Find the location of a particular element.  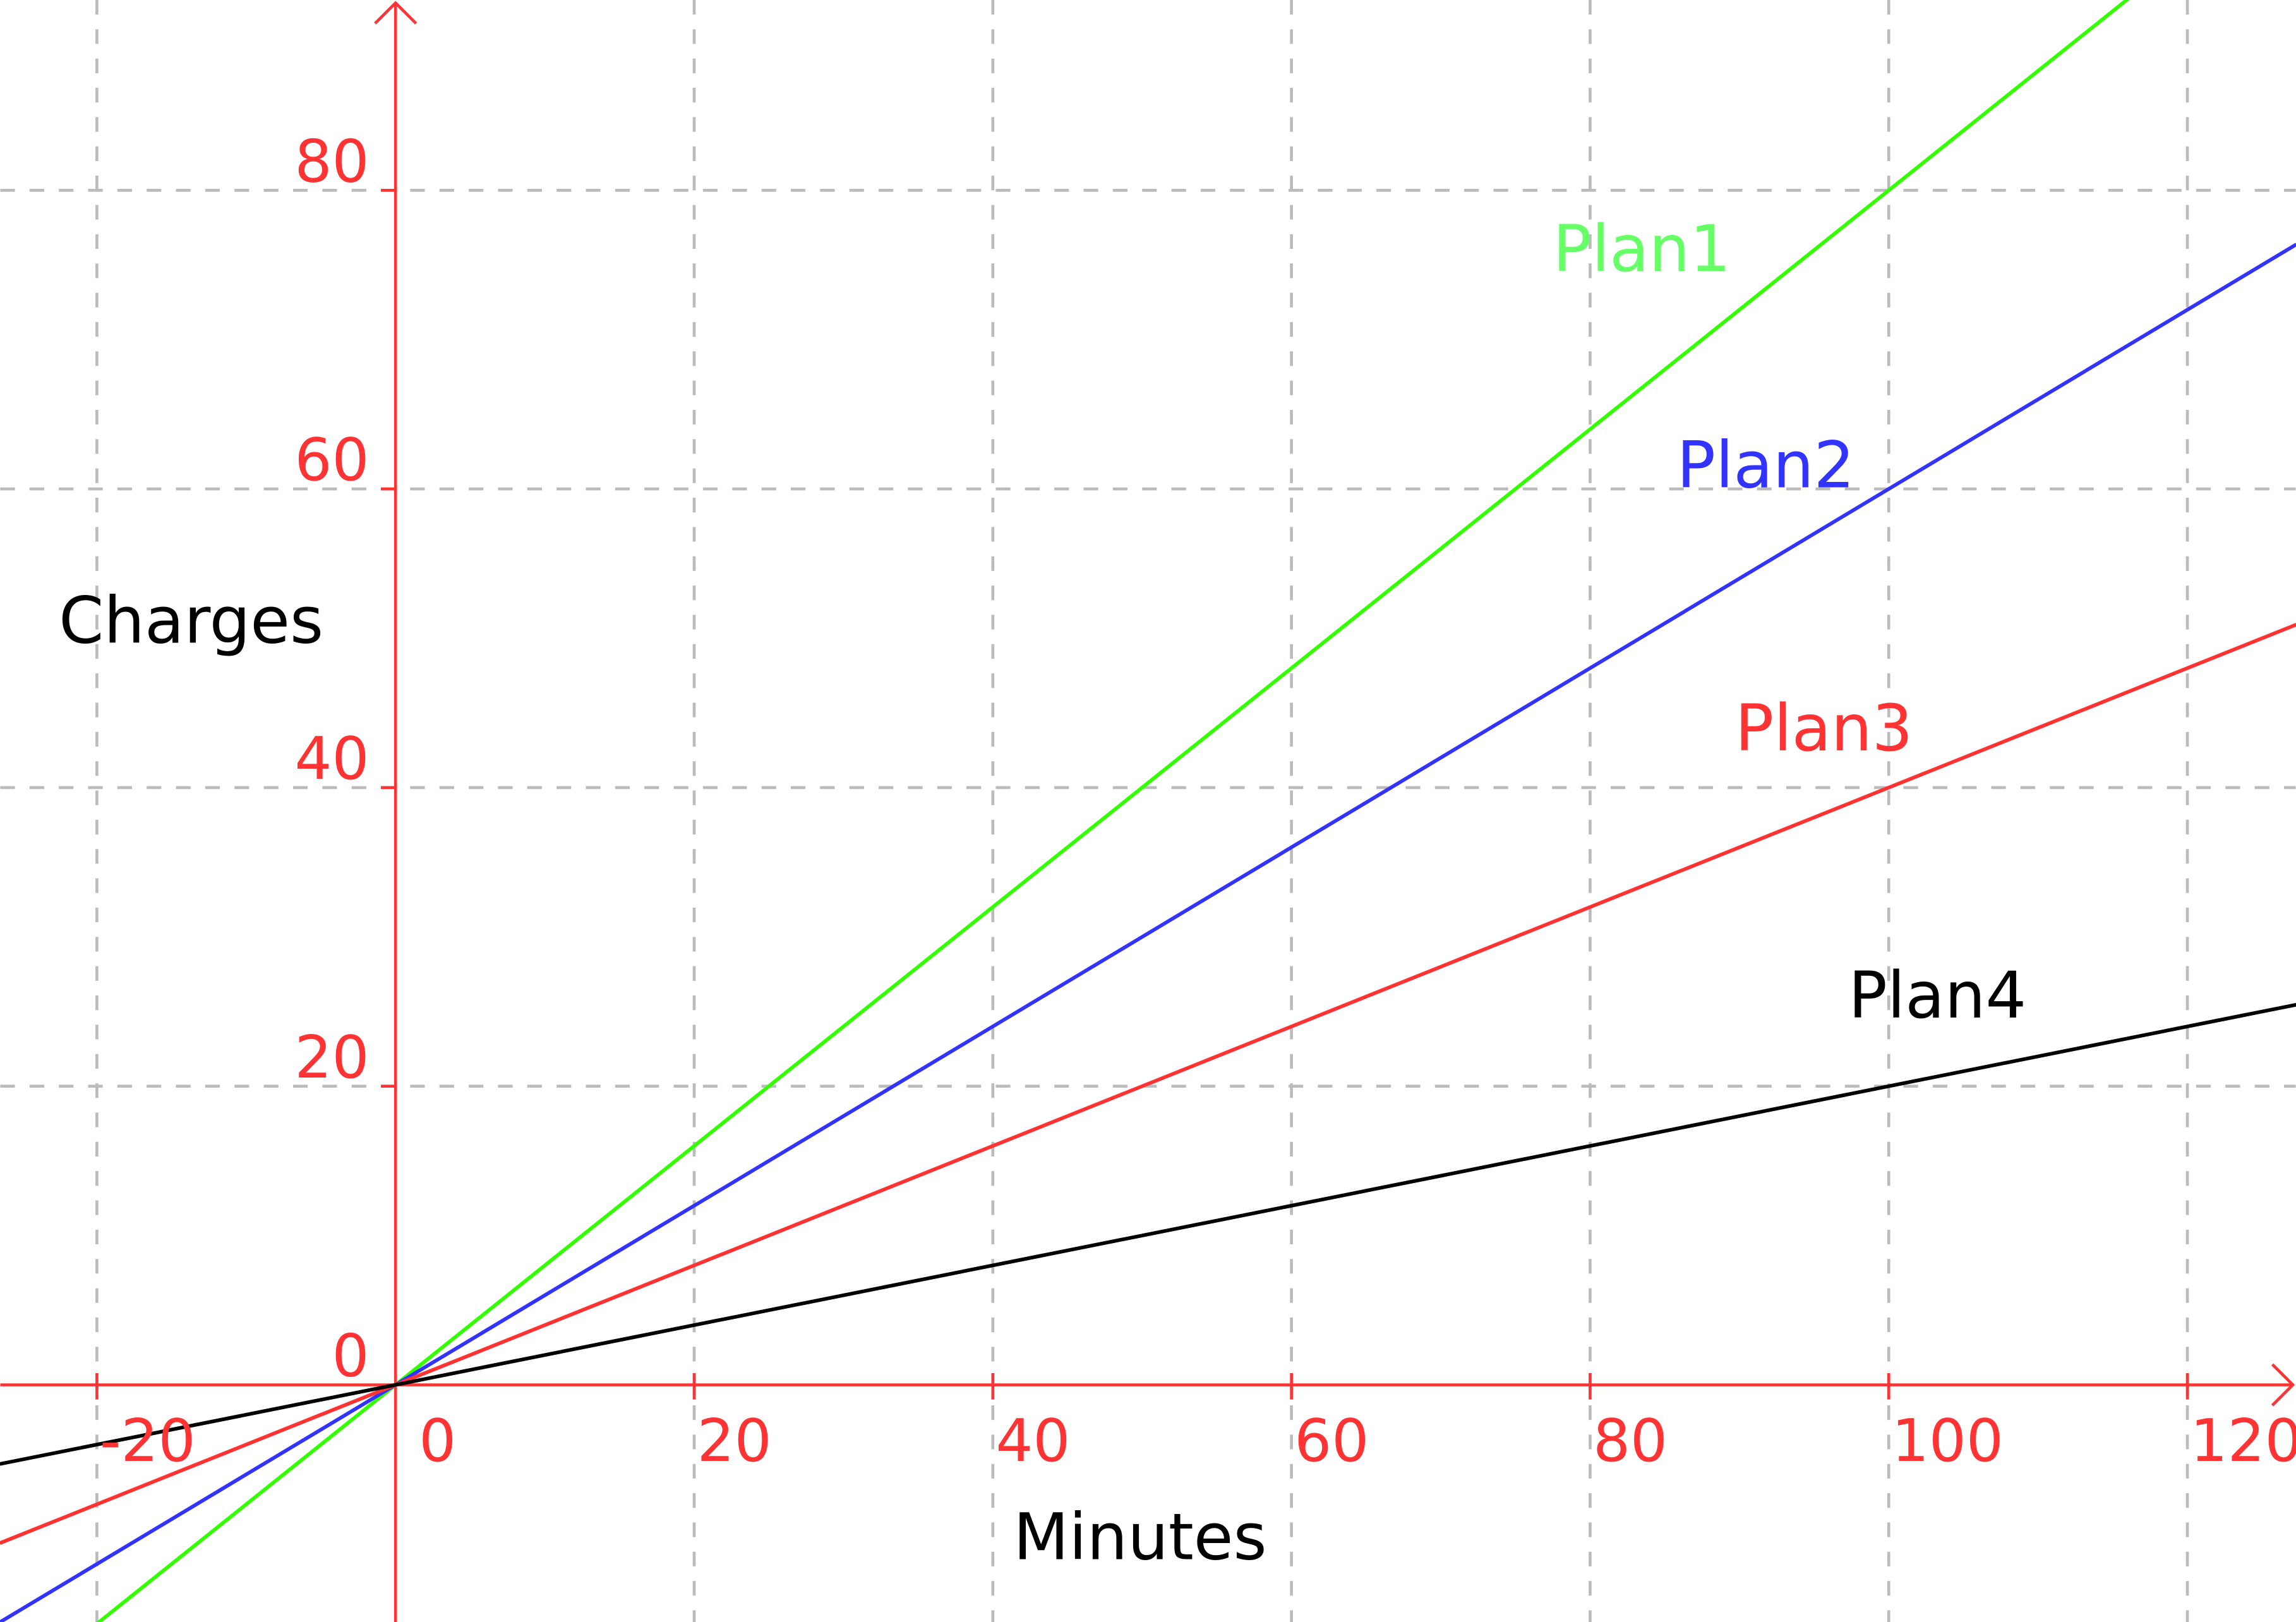

x-tick-label: 60 is located at coordinates (1332, 1441).